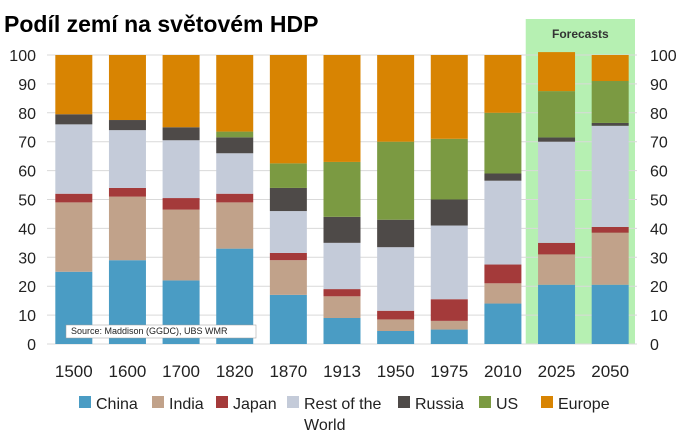  What do you see at coordinates (74, 371) in the screenshot?
I see `x-tick-label: 1500` at bounding box center [74, 371].